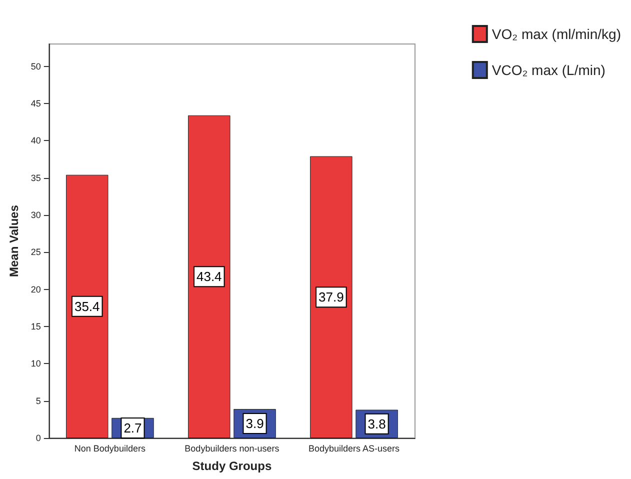 The image size is (631, 479). What do you see at coordinates (35, 141) in the screenshot?
I see `y-tick-label: 40` at bounding box center [35, 141].